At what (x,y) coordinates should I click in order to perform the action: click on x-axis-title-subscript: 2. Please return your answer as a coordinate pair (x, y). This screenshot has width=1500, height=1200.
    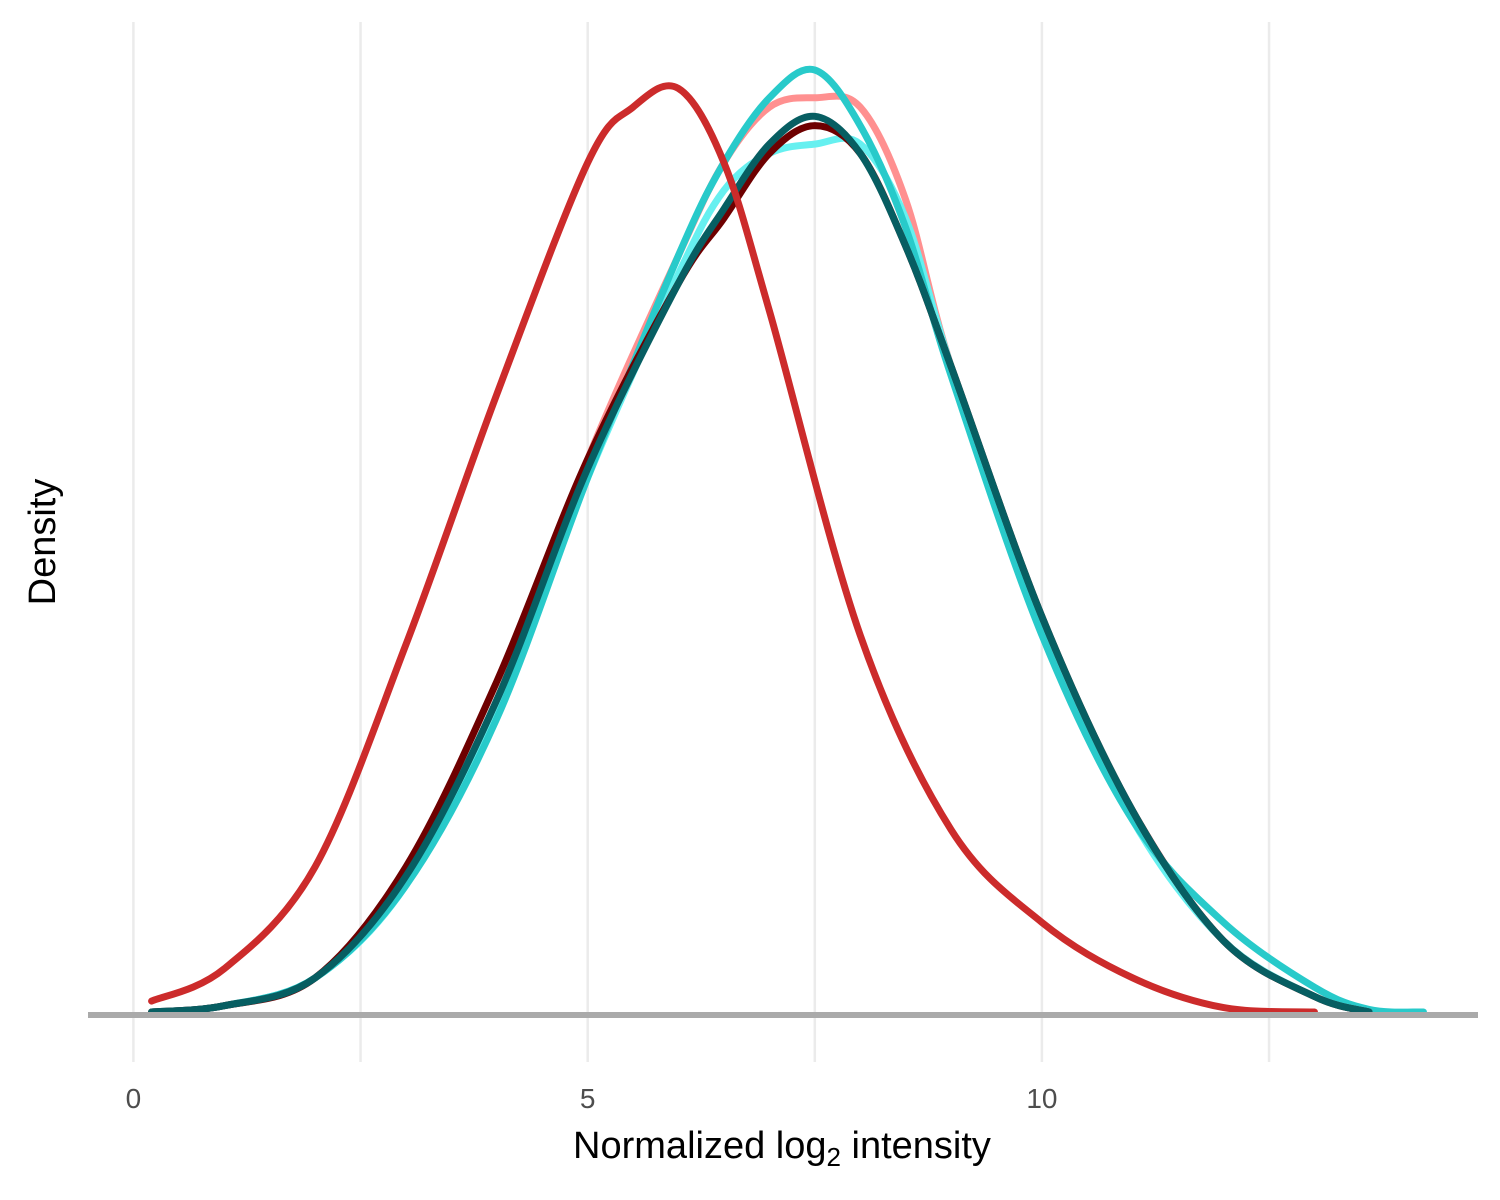
    Looking at the image, I should click on (834, 1157).